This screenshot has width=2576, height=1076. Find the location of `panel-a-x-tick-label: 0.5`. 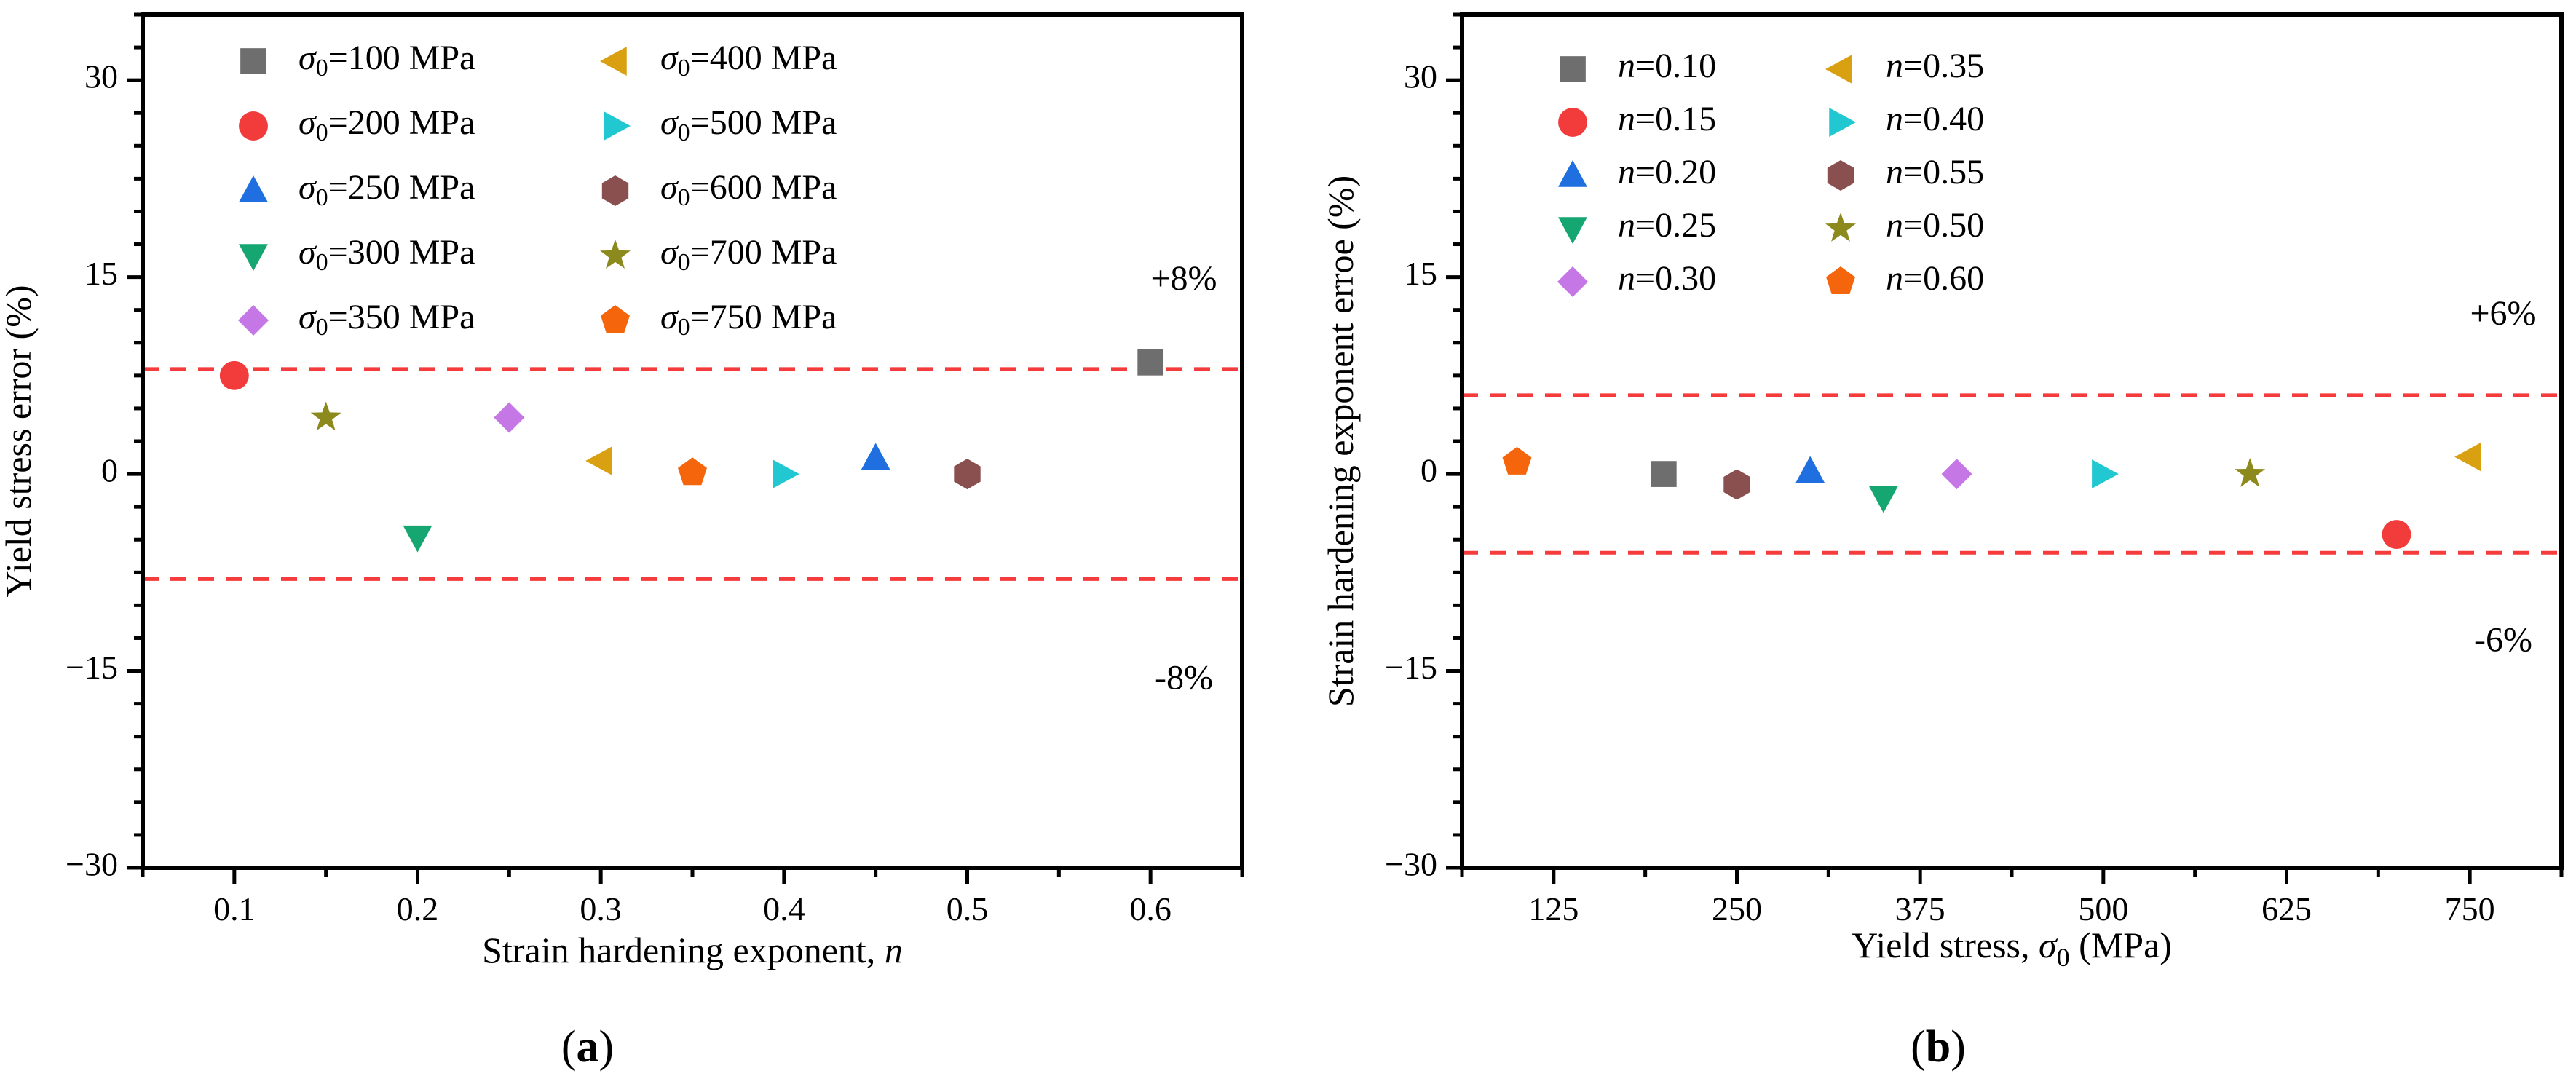

panel-a-x-tick-label: 0.5 is located at coordinates (968, 908).